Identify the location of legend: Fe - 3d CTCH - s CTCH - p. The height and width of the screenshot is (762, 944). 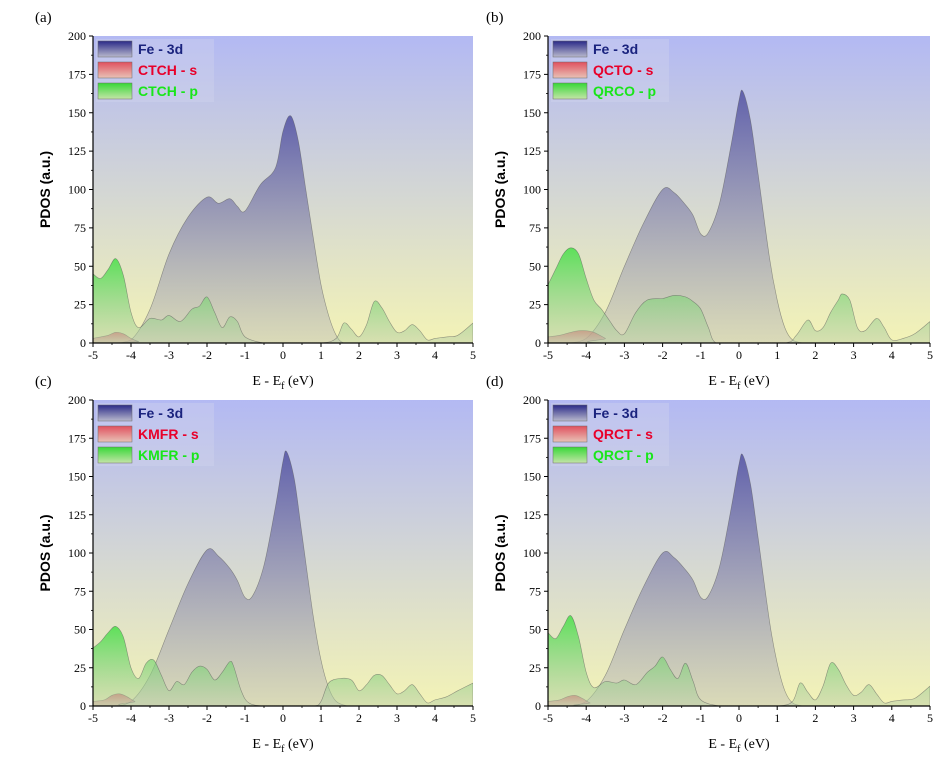
(155, 70).